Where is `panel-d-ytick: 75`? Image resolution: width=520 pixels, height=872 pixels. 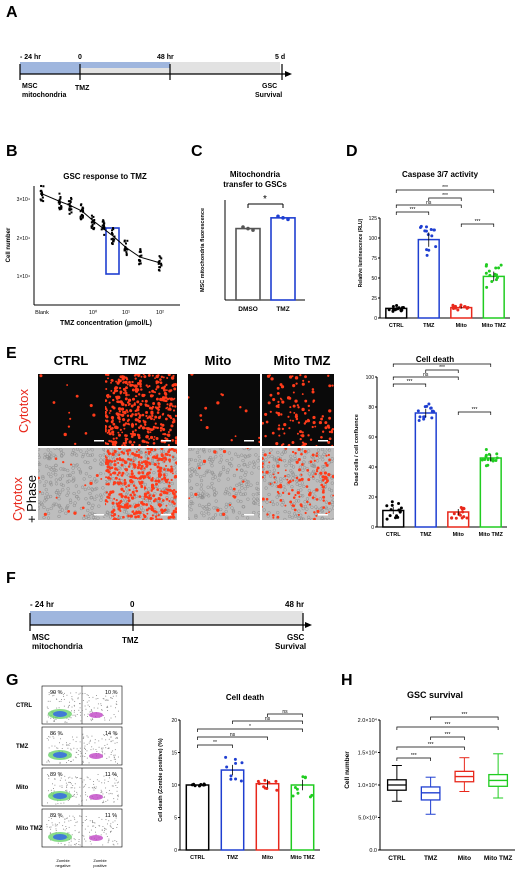
panel-d-ytick: 75 is located at coordinates (374, 259).